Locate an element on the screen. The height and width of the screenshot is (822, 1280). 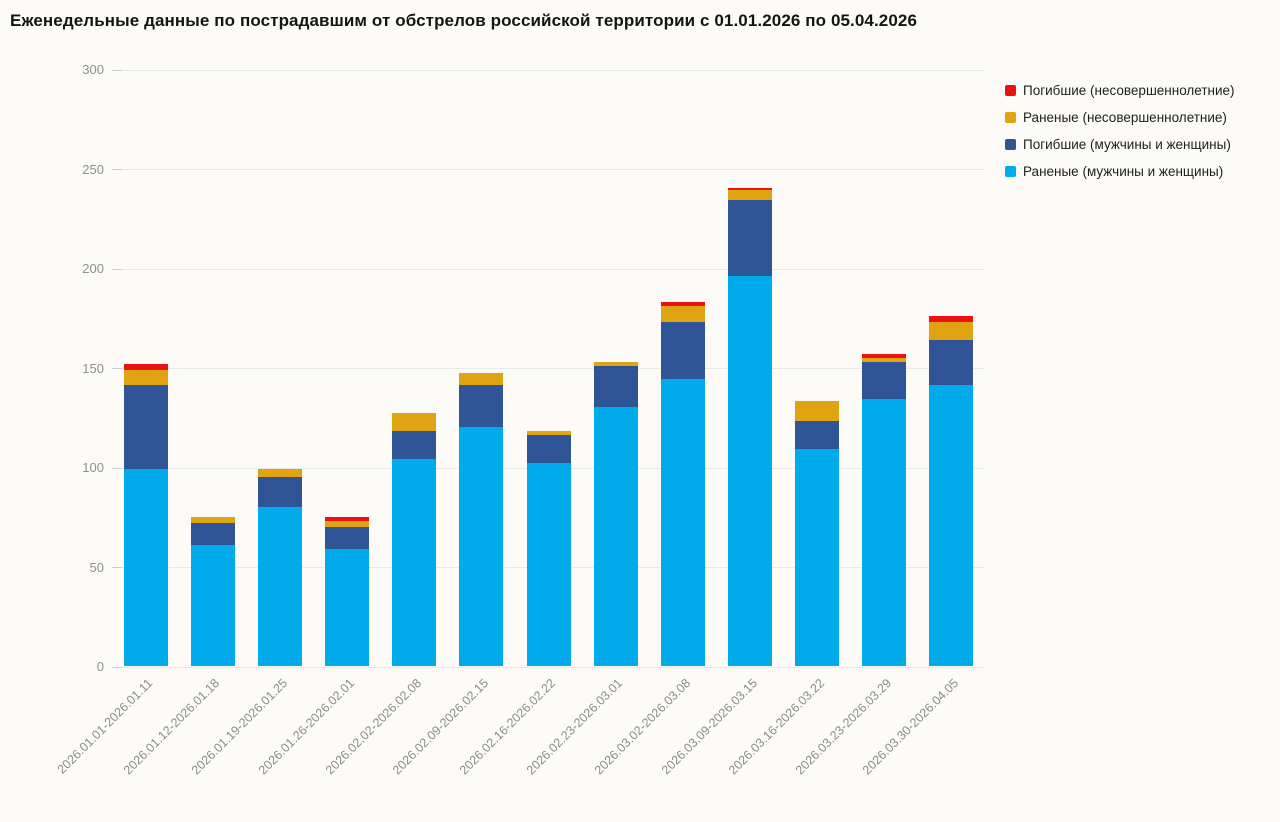
bar-2026.01.12-2026.01.18 is located at coordinates (212, 591).